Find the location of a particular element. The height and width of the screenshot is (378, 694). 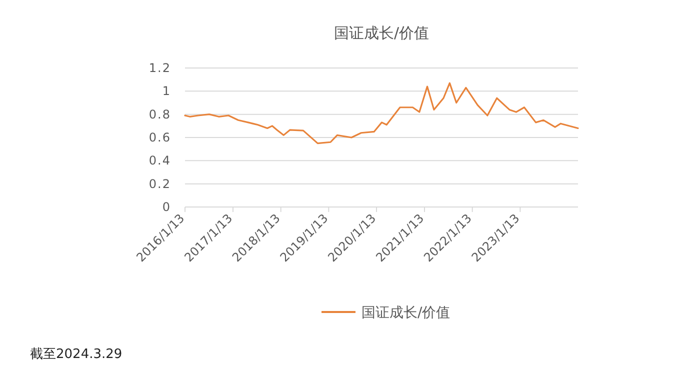

text: 截至2024.3.29 is located at coordinates (76, 354).